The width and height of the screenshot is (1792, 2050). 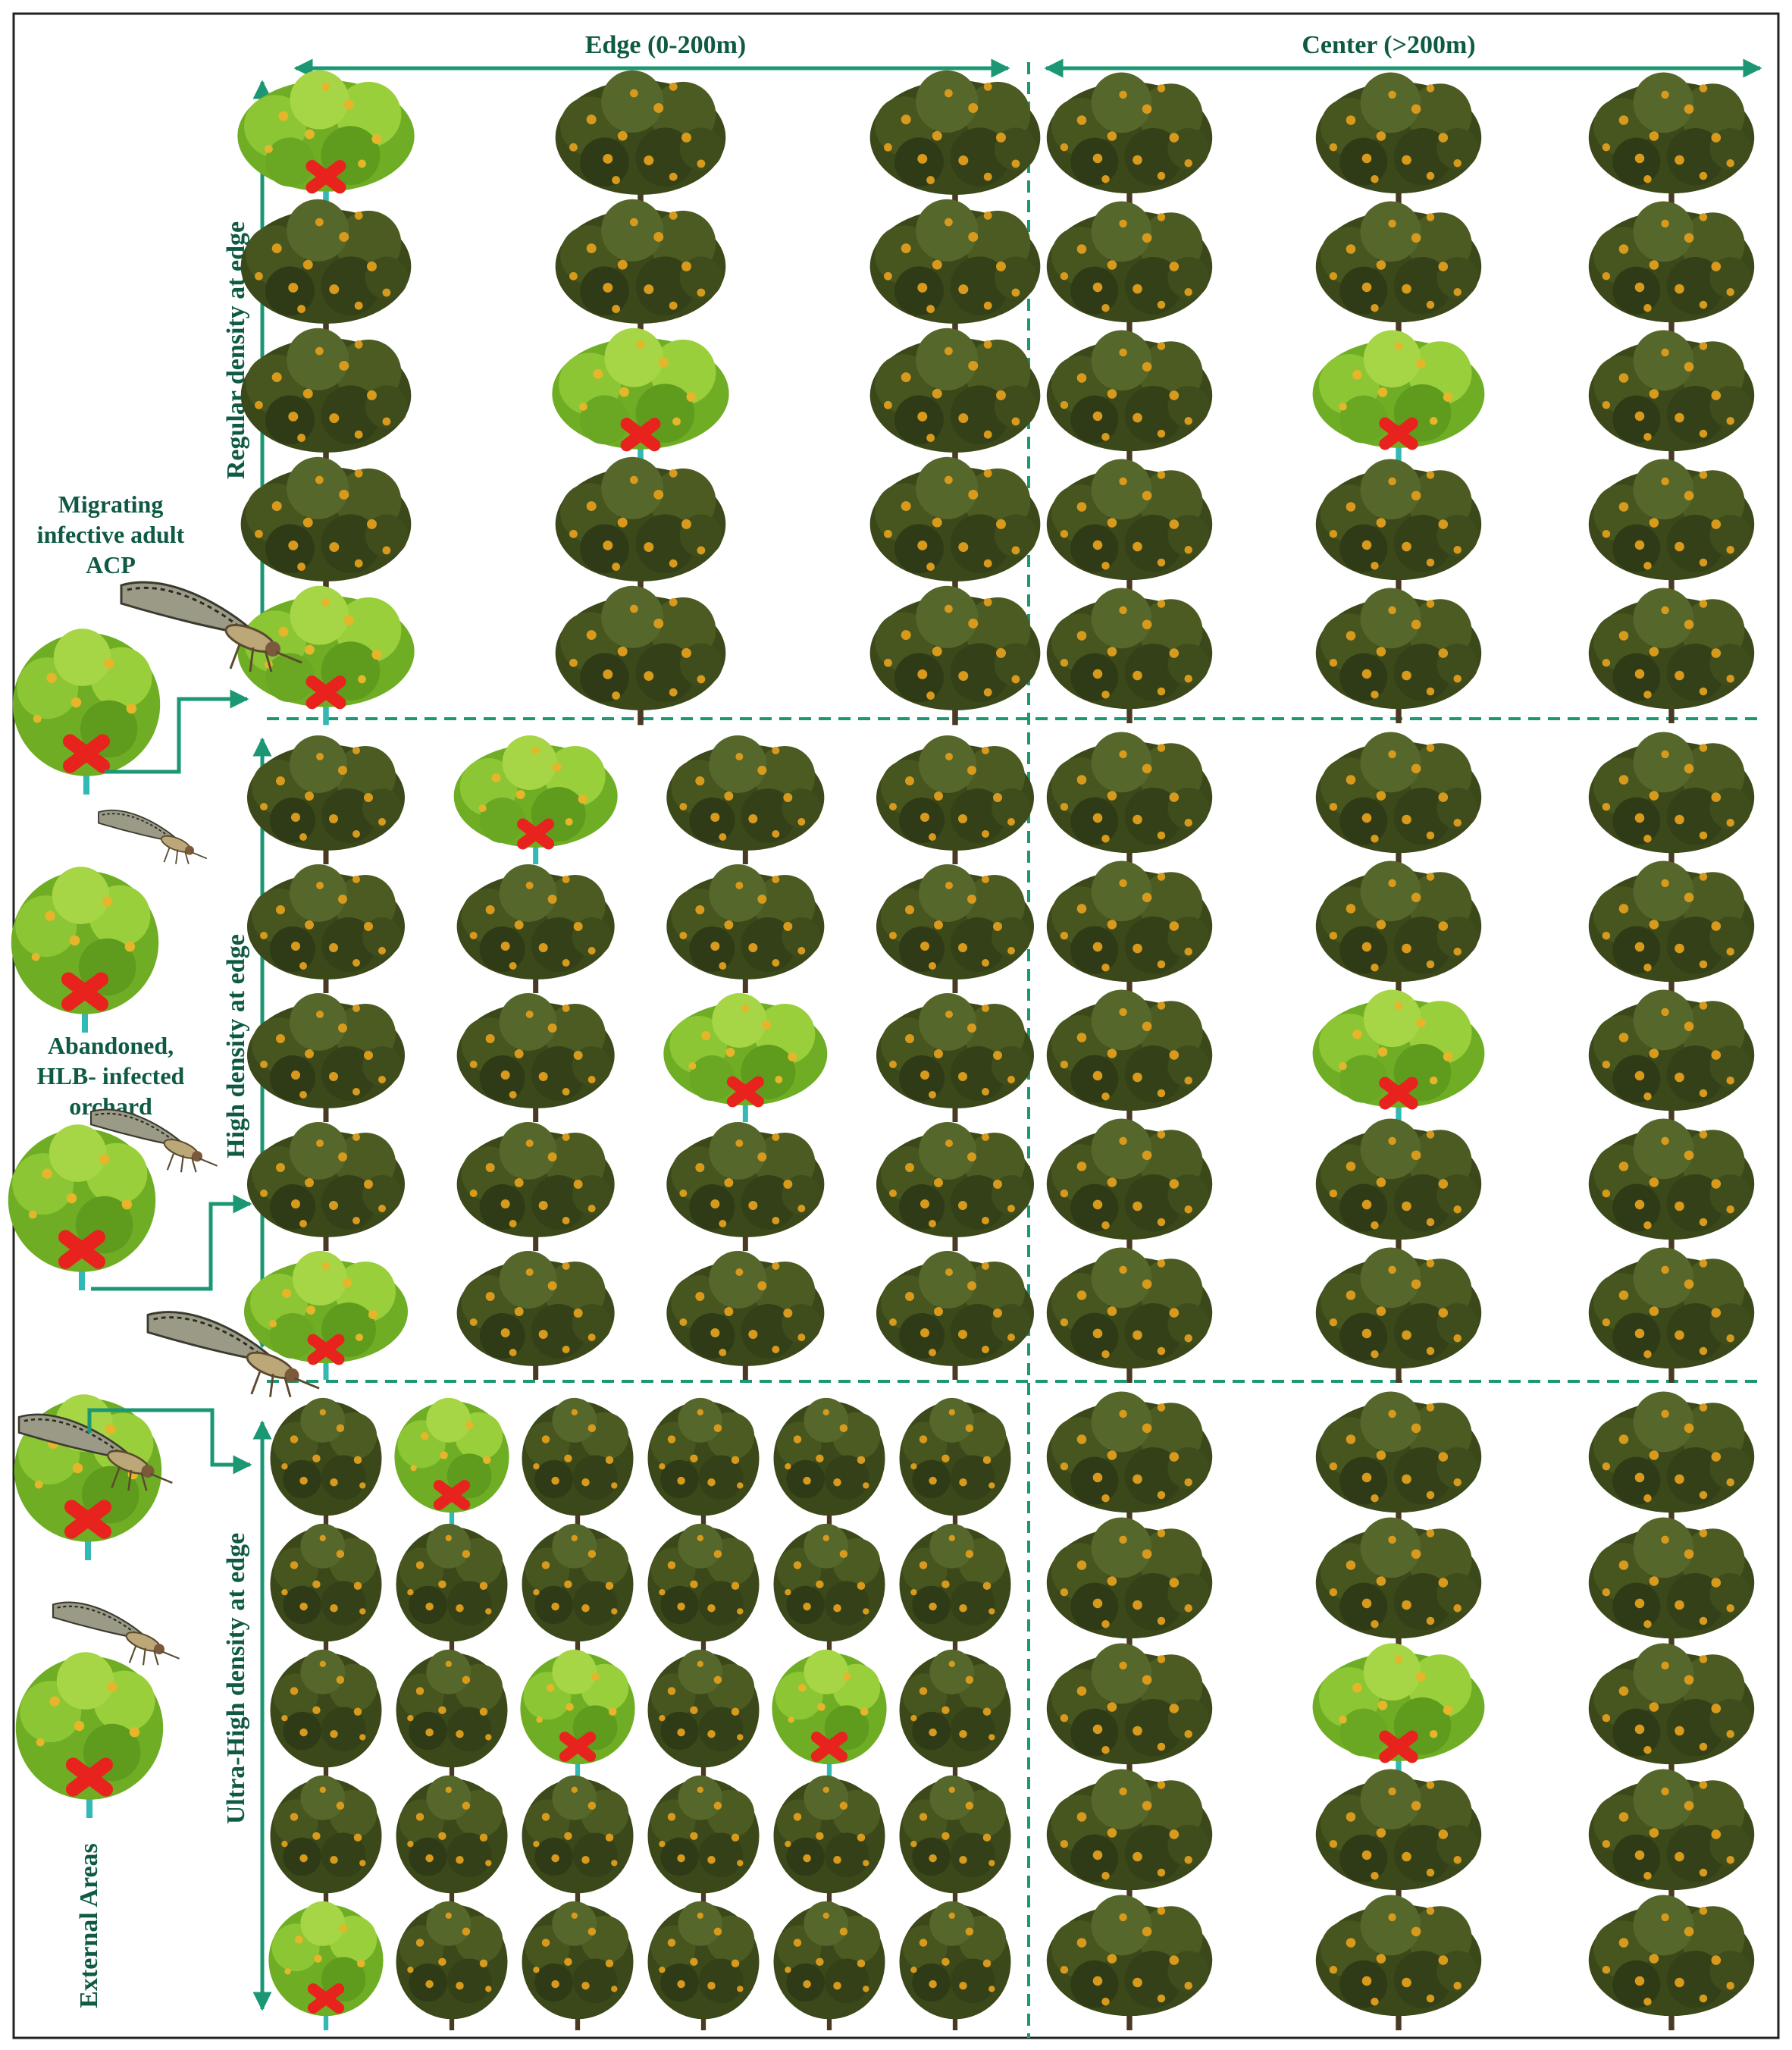 I want to click on migrating-line-3: ACP, so click(x=111, y=564).